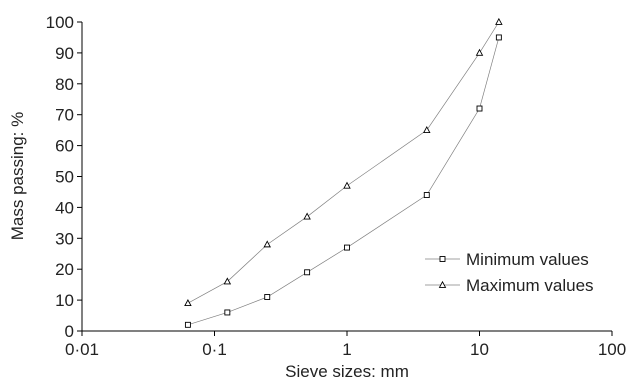  What do you see at coordinates (347, 371) in the screenshot?
I see `x-axis-title: Sieve sizes: mm` at bounding box center [347, 371].